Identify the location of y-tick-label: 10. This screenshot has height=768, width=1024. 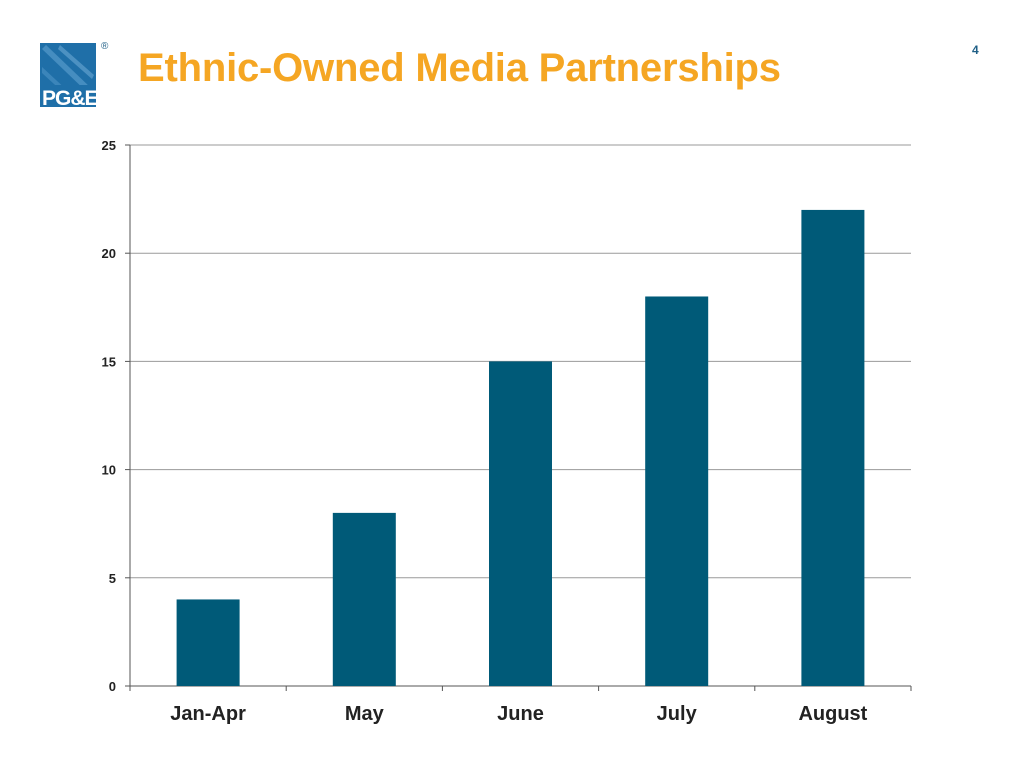
(109, 470).